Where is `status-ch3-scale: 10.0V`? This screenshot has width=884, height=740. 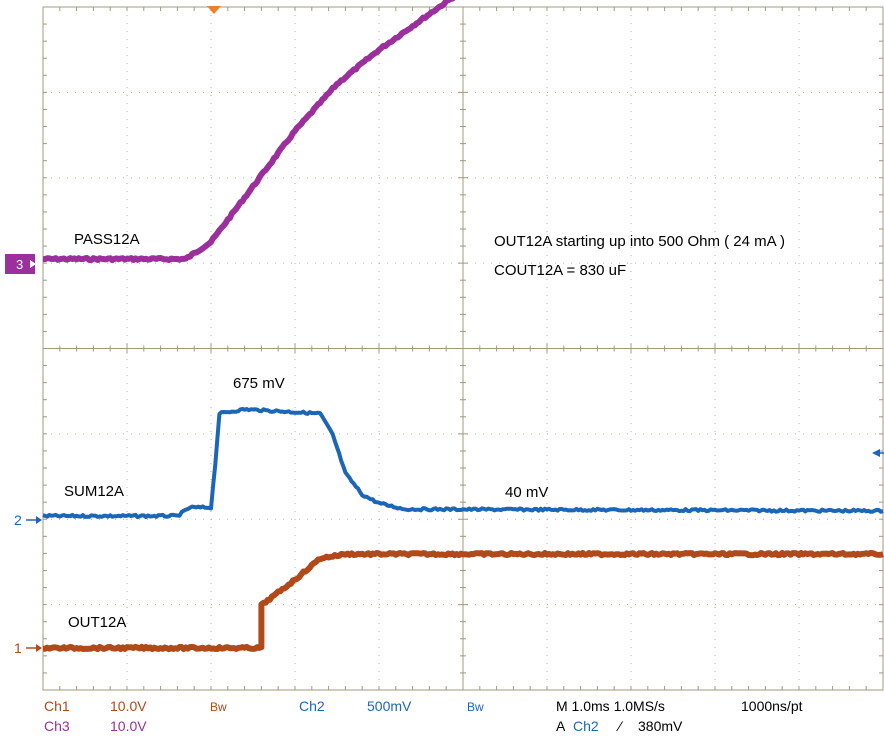 status-ch3-scale: 10.0V is located at coordinates (128, 726).